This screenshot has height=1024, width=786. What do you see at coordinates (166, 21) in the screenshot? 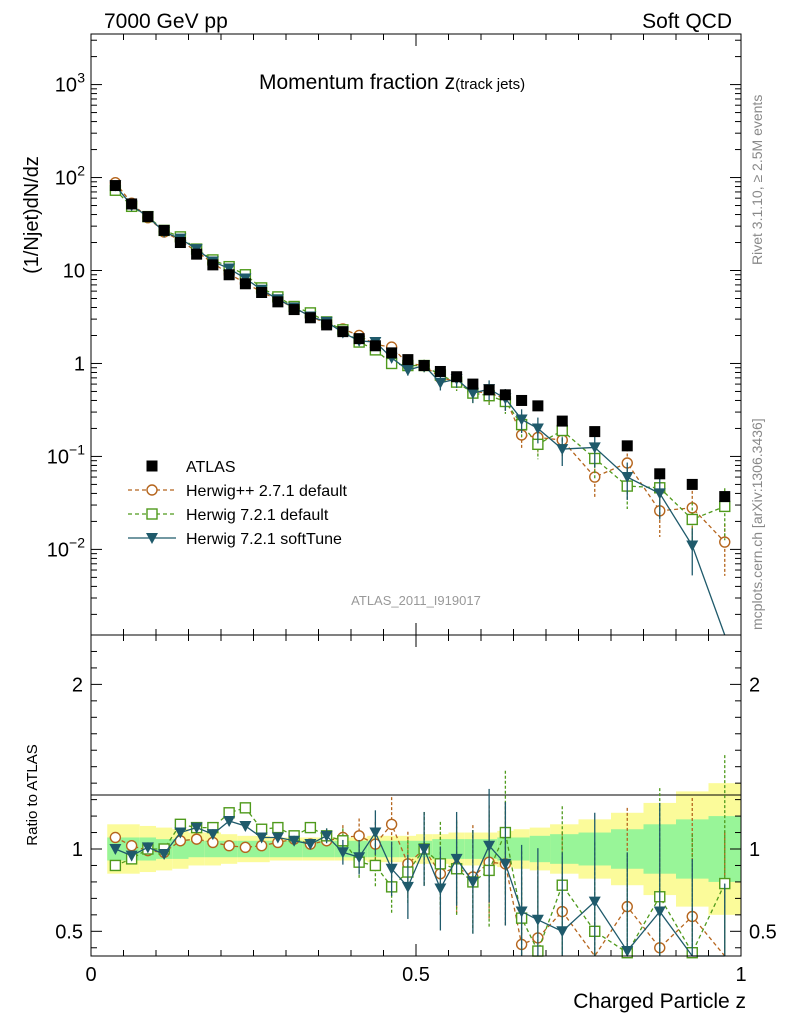
I see `header-left: 7000 GeV pp` at bounding box center [166, 21].